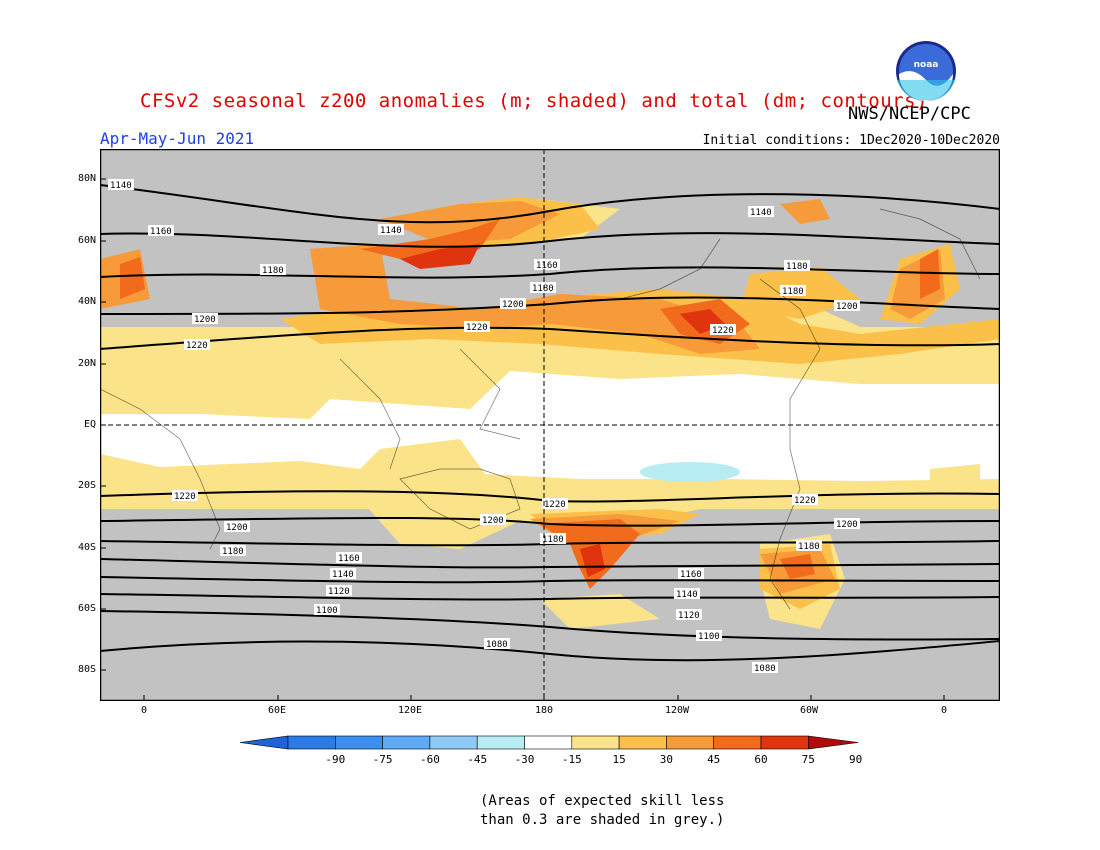  Describe the element at coordinates (618, 759) in the screenshot. I see `colorbar-tick-label: 15` at that location.